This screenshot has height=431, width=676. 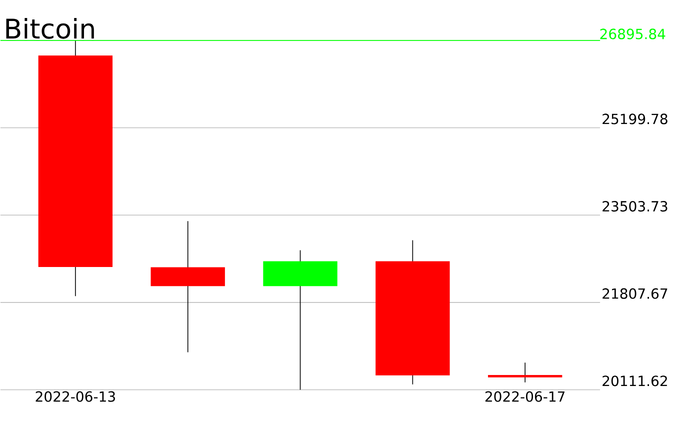 I want to click on x-tick-label: 2022-06-17, so click(x=525, y=396).